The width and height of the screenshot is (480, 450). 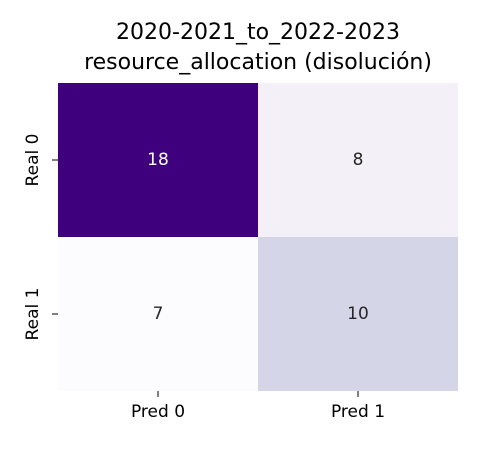 What do you see at coordinates (258, 32) in the screenshot?
I see `chart-title-line-1: 2020-2021_to_2022-2023` at bounding box center [258, 32].